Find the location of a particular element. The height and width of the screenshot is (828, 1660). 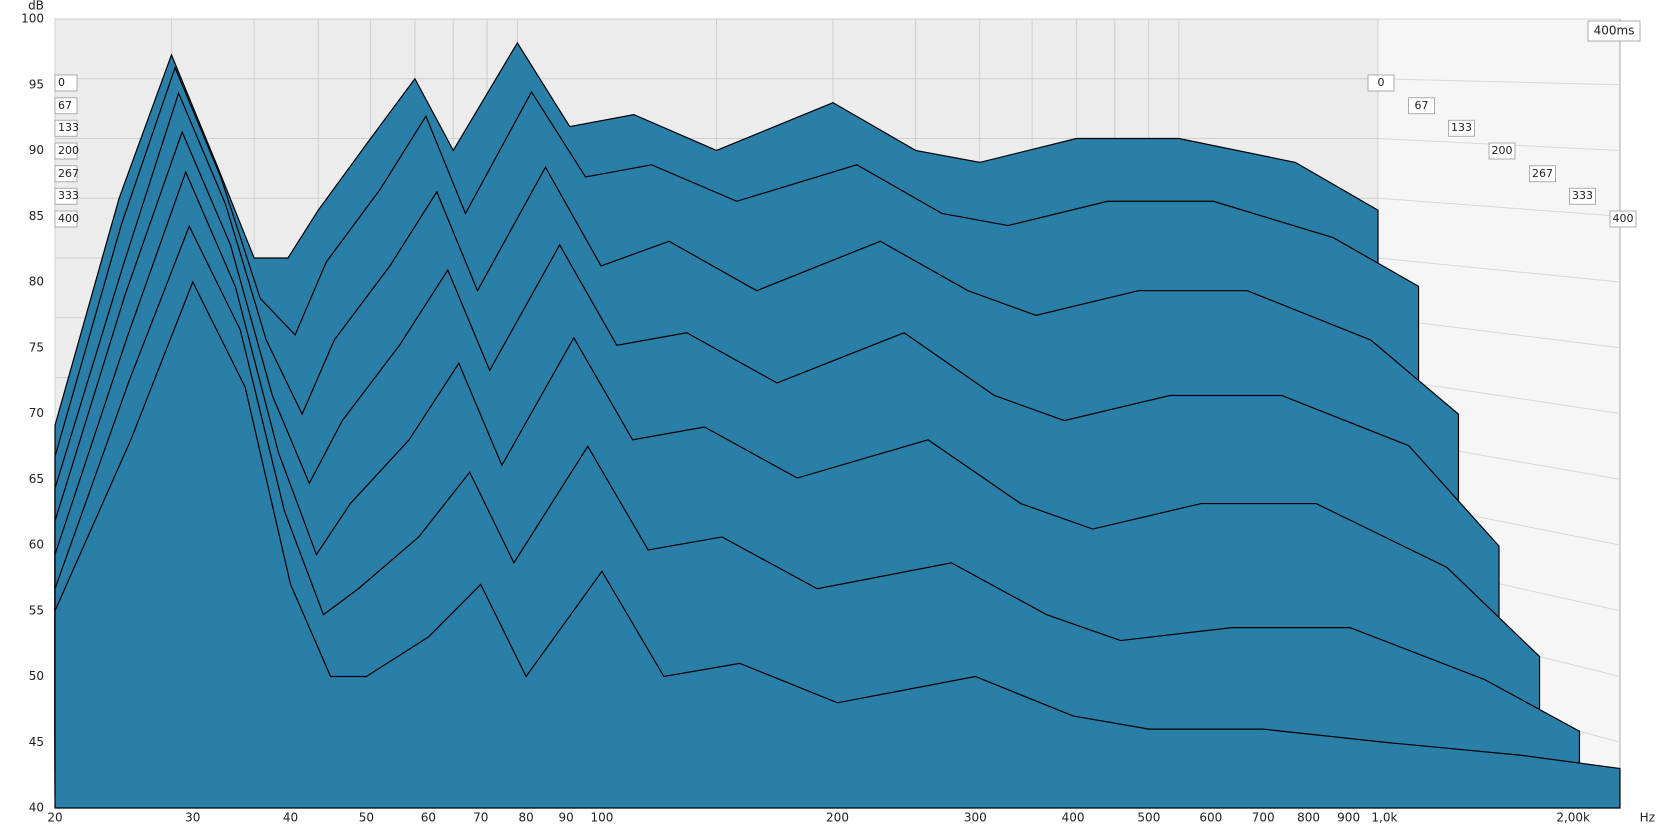

x-tick-label: 30 is located at coordinates (192, 818).